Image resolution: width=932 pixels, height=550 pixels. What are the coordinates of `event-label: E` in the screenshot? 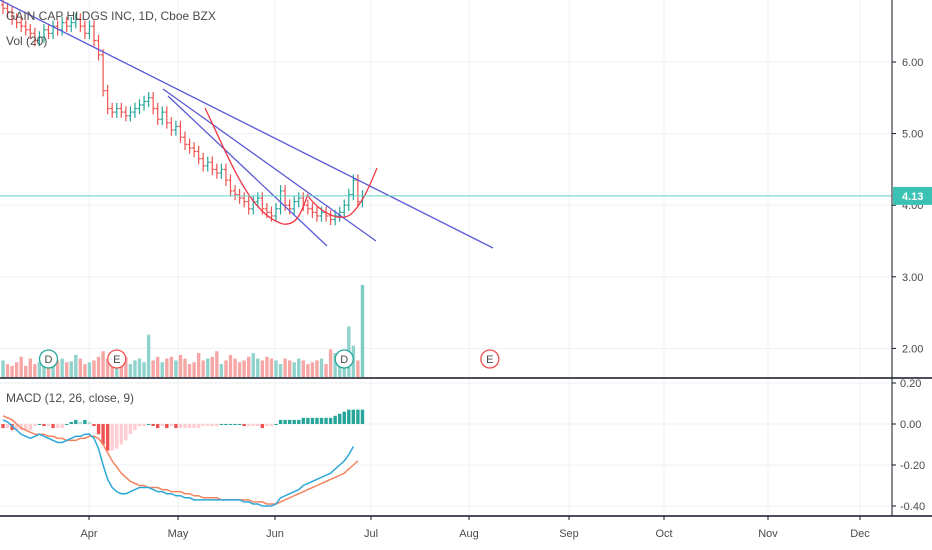 It's located at (489, 360).